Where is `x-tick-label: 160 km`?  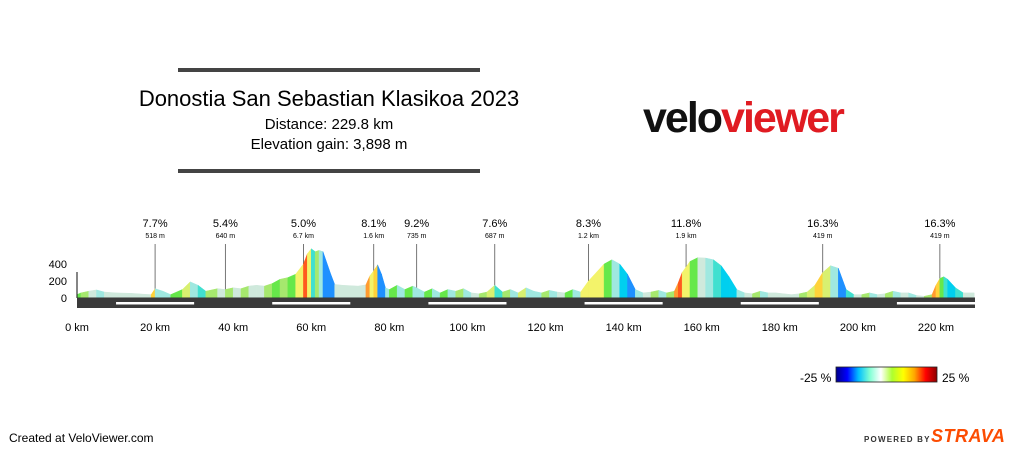
x-tick-label: 160 km is located at coordinates (702, 328).